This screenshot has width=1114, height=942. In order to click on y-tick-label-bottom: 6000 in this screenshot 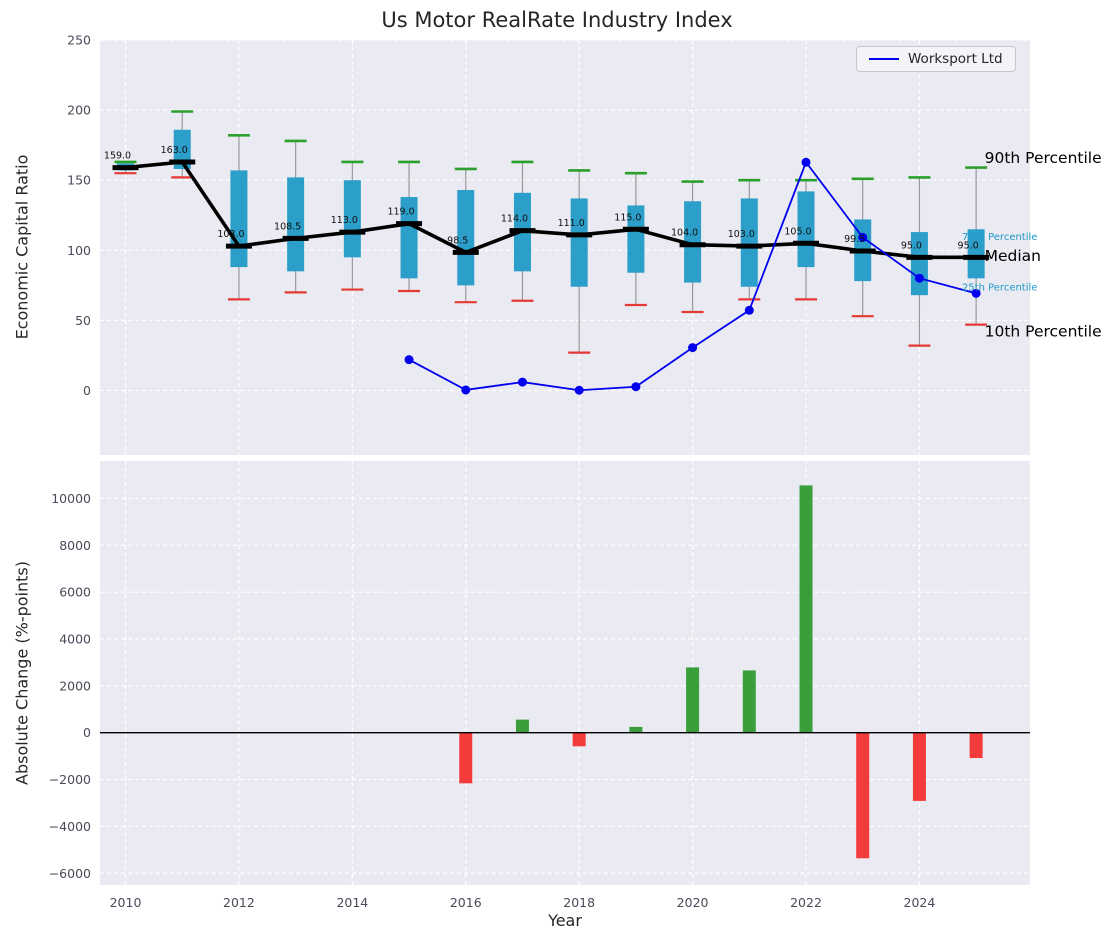, I will do `click(75, 592)`.